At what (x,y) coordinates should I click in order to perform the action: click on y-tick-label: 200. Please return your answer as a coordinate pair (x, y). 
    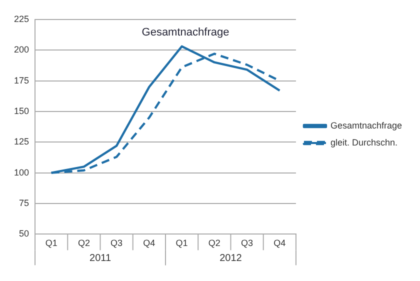
    Looking at the image, I should click on (22, 49).